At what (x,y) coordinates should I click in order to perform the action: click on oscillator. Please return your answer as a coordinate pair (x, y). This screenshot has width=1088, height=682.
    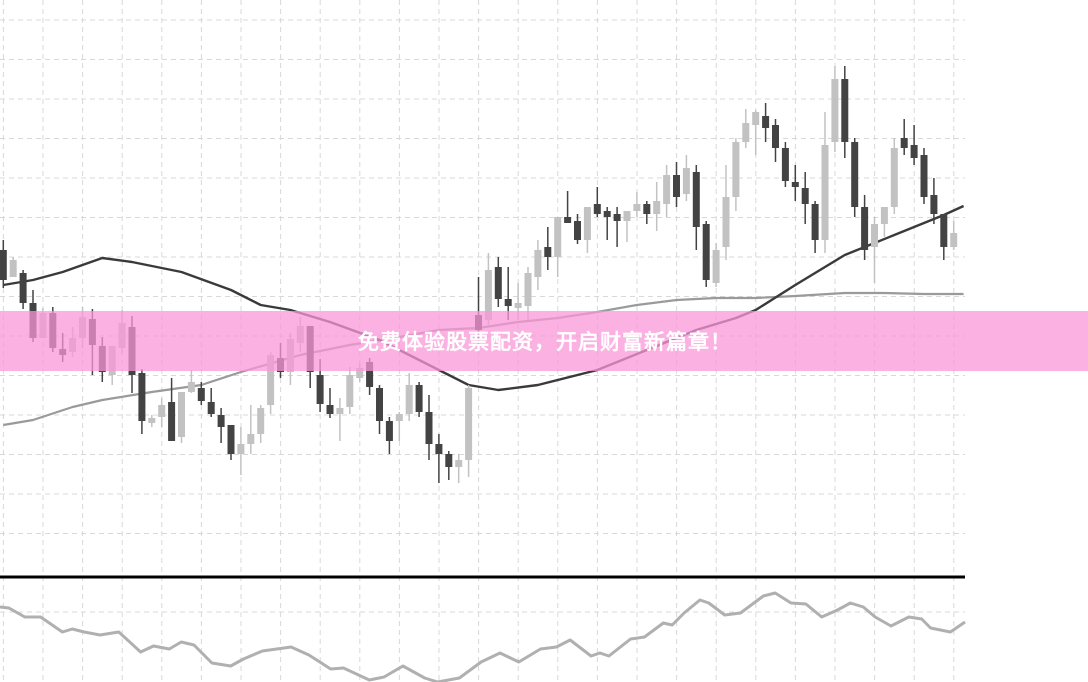
    Looking at the image, I should click on (483, 636).